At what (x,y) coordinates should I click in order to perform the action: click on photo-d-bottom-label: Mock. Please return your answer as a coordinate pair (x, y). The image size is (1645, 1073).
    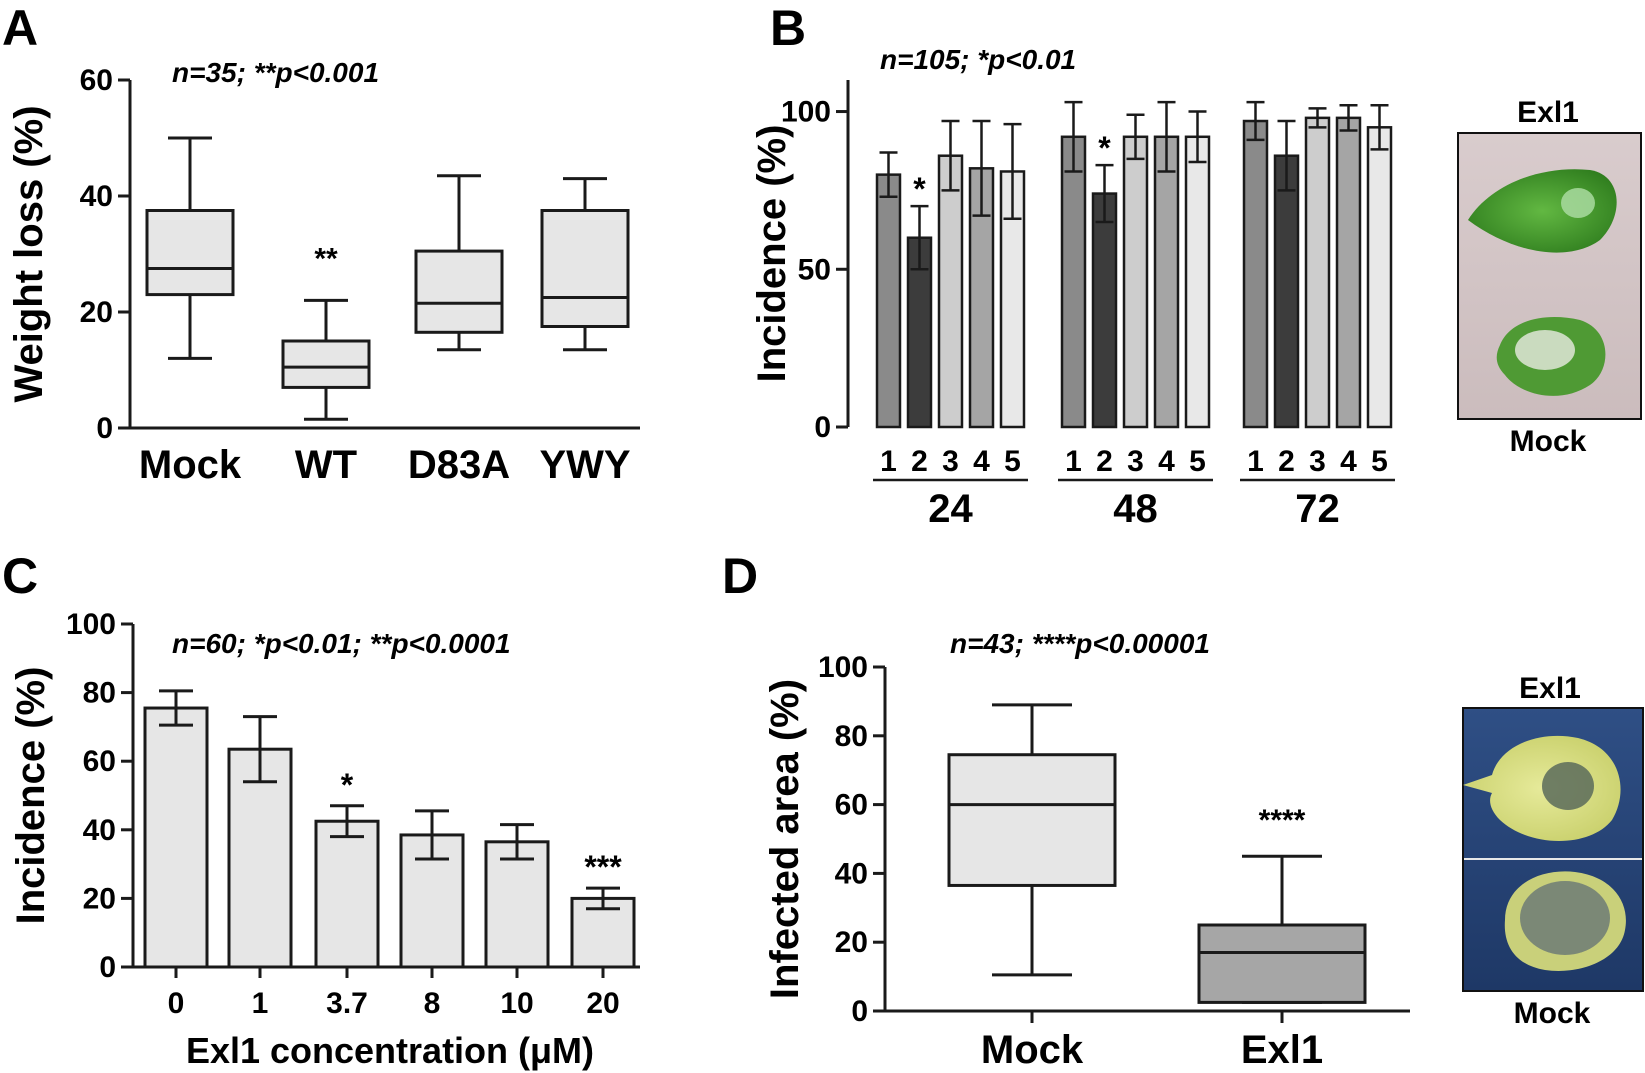
    Looking at the image, I should click on (1552, 1013).